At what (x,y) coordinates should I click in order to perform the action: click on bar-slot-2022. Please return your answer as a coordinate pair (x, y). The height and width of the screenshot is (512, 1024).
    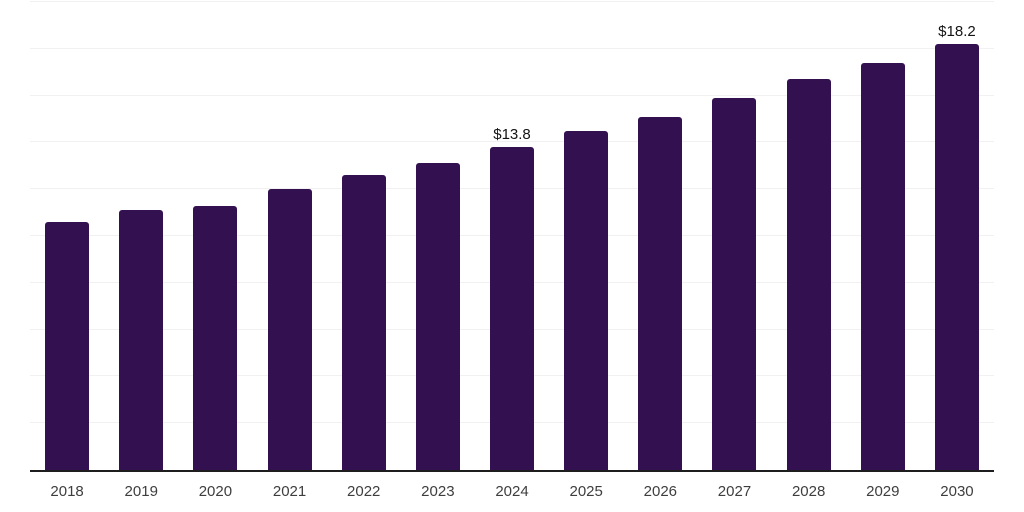
    Looking at the image, I should click on (364, 236).